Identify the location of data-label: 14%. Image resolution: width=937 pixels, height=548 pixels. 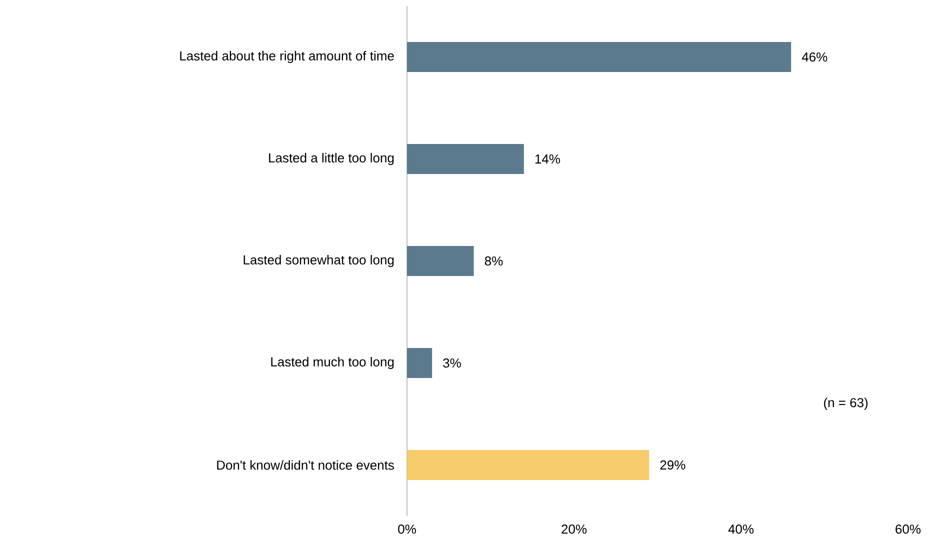
(547, 159).